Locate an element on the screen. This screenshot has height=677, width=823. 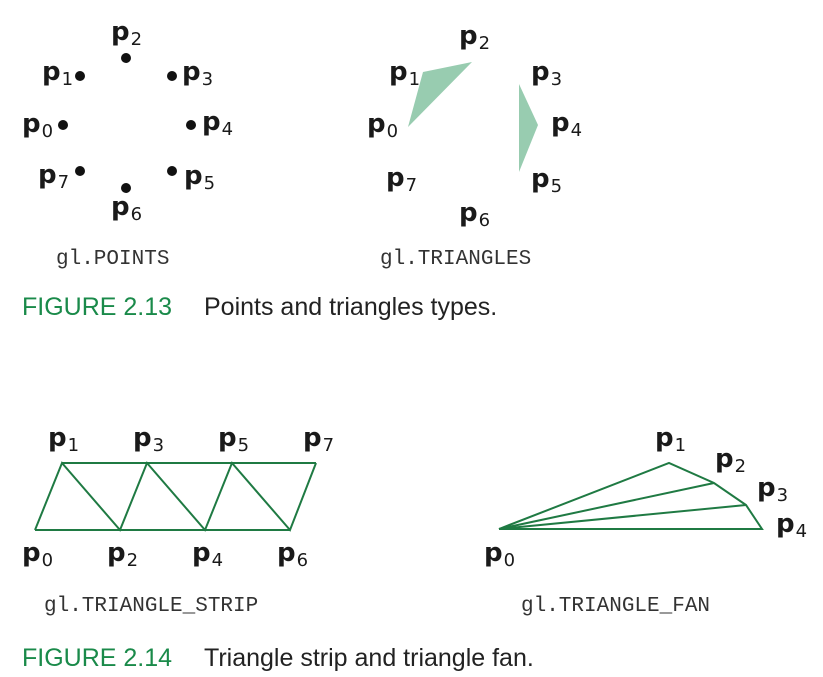
point-p5 is located at coordinates (172, 171).